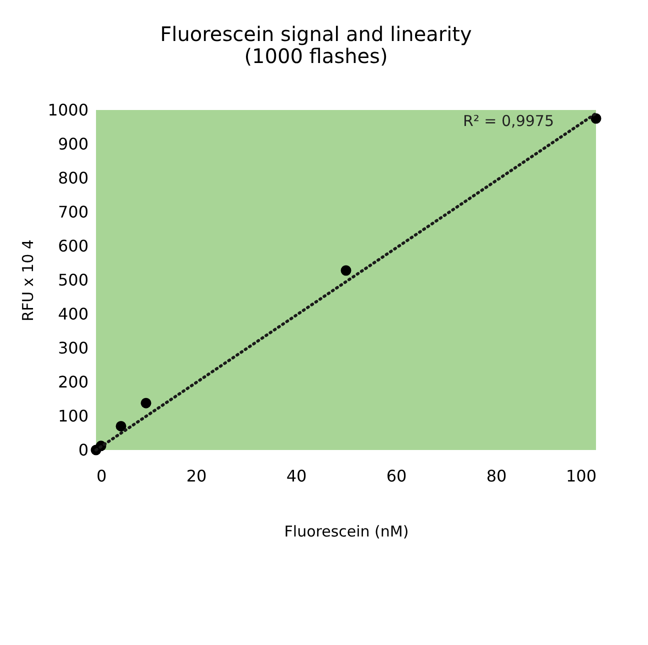  Describe the element at coordinates (73, 178) in the screenshot. I see `y-tick-label: 800` at that location.